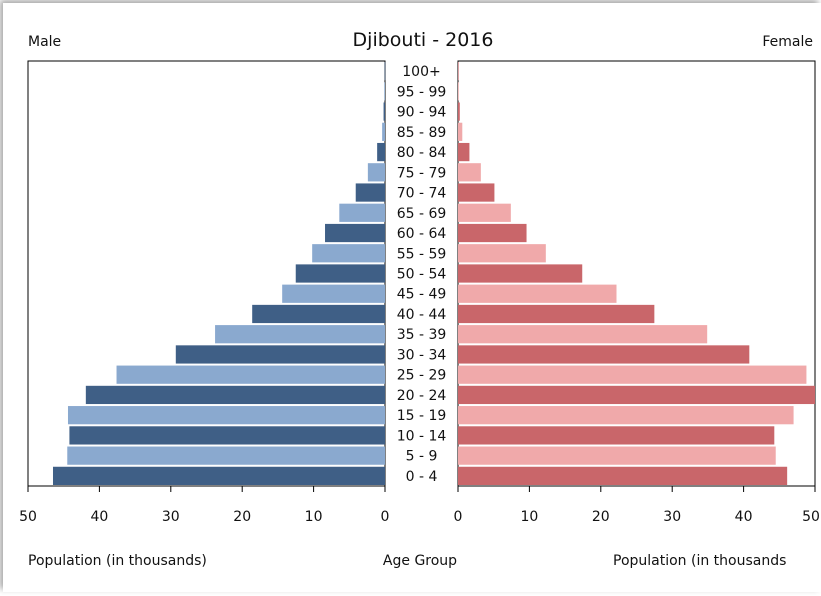  Describe the element at coordinates (422, 133) in the screenshot. I see `age-group-label: 85 - 89` at that location.